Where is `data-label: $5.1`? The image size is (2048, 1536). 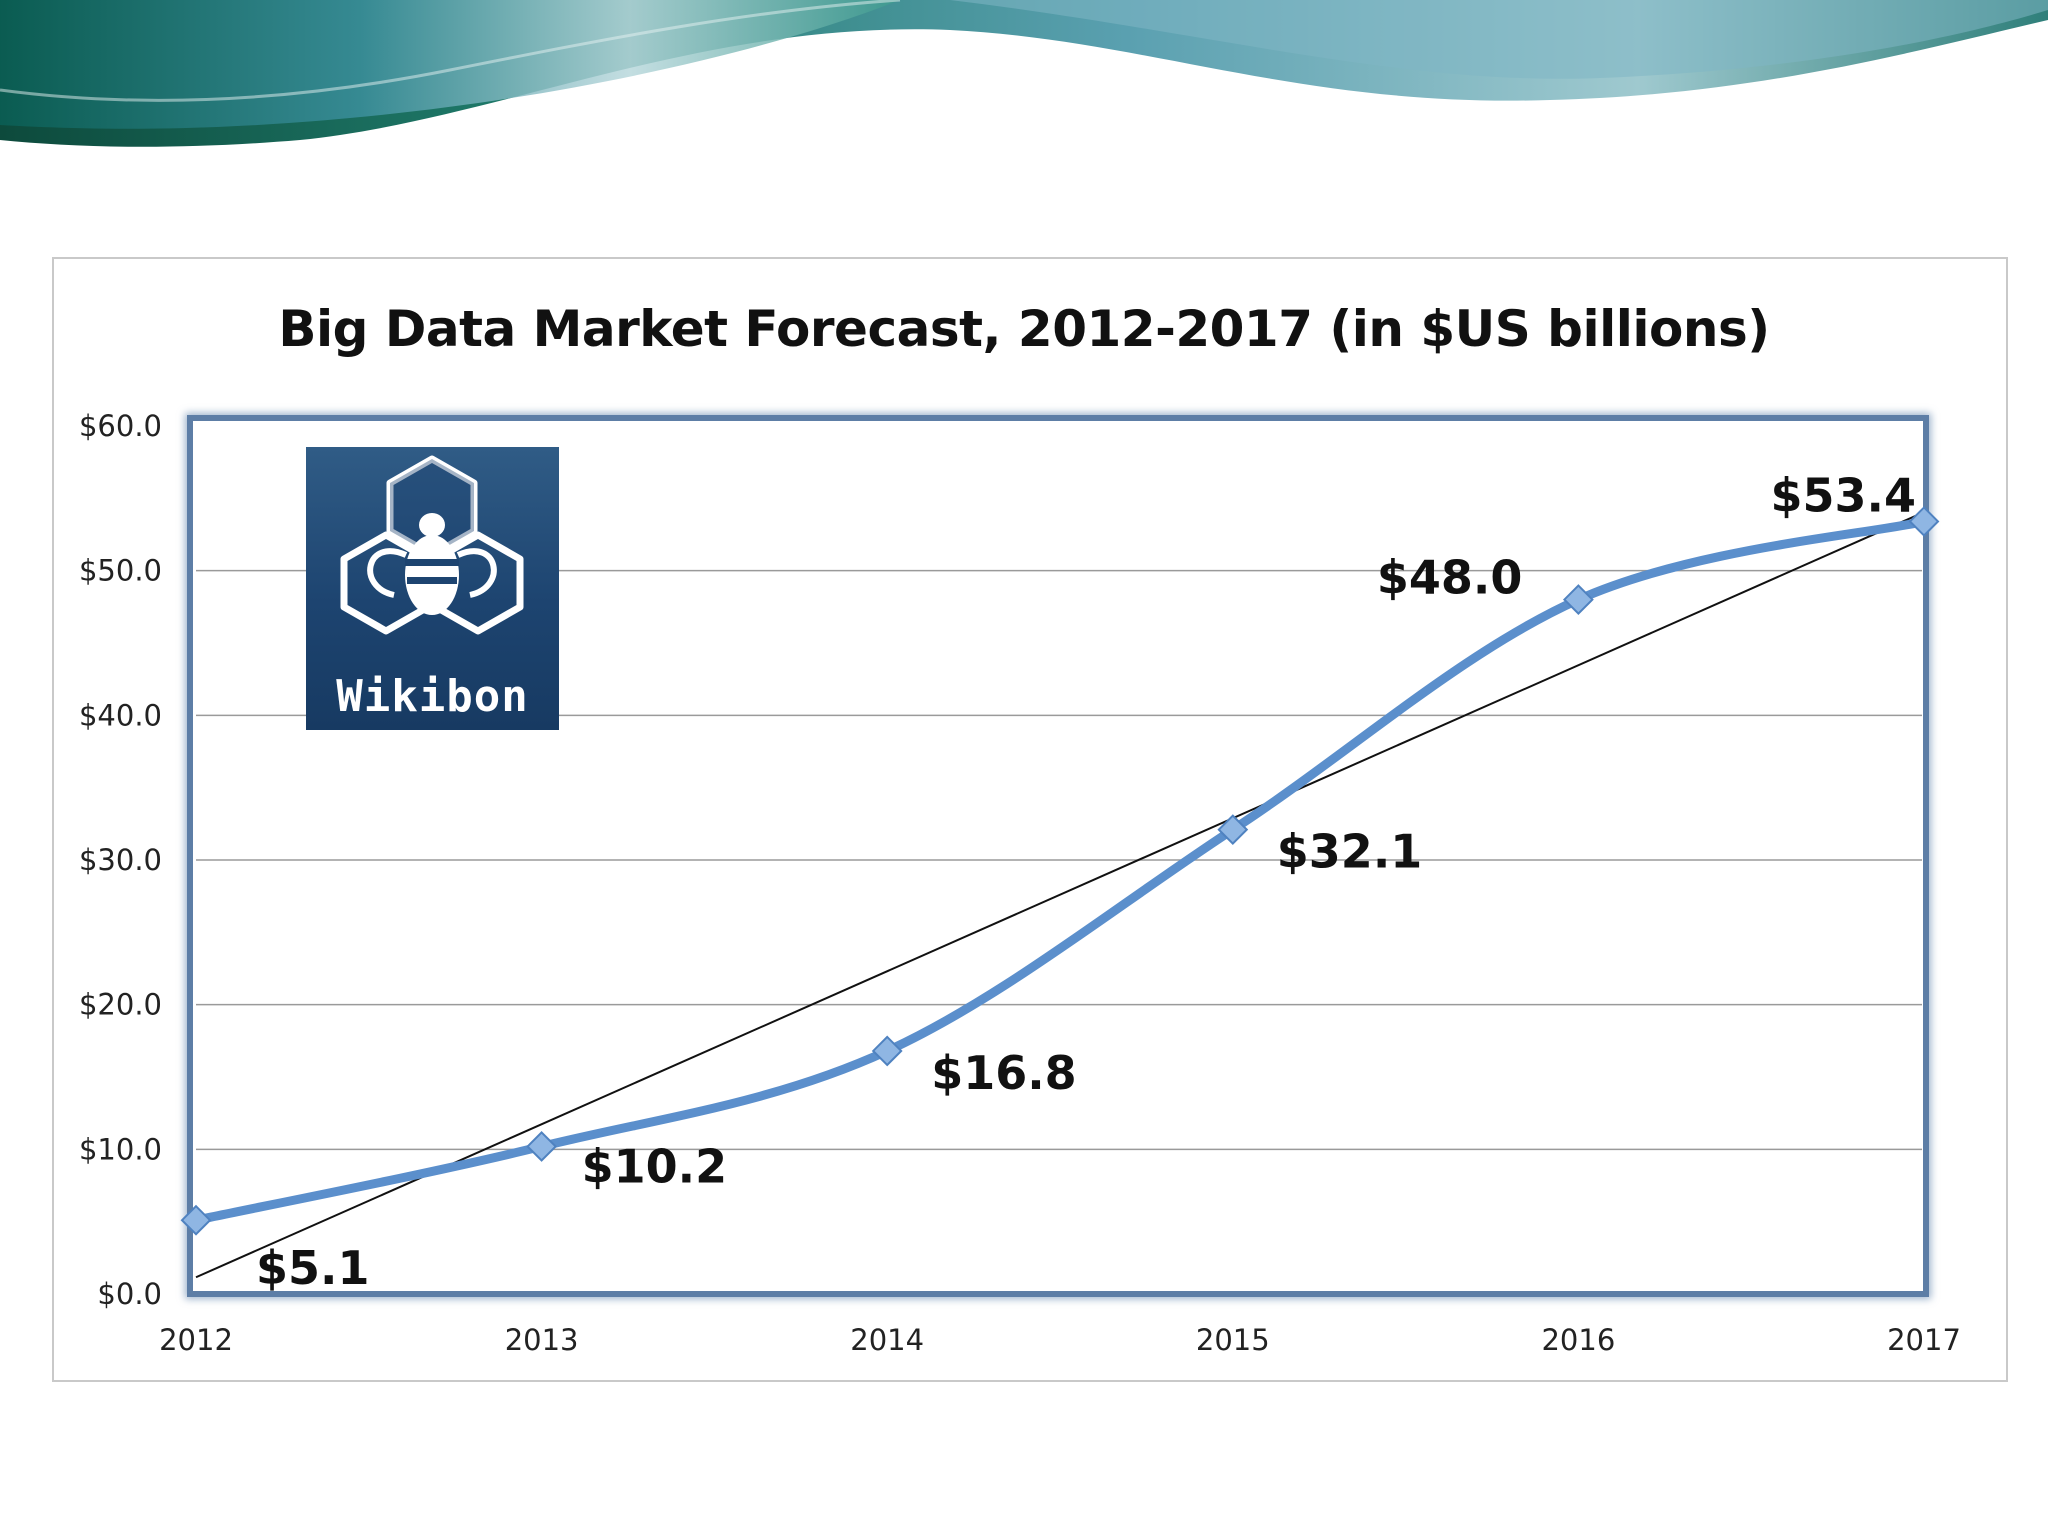 data-label: $5.1 is located at coordinates (313, 1268).